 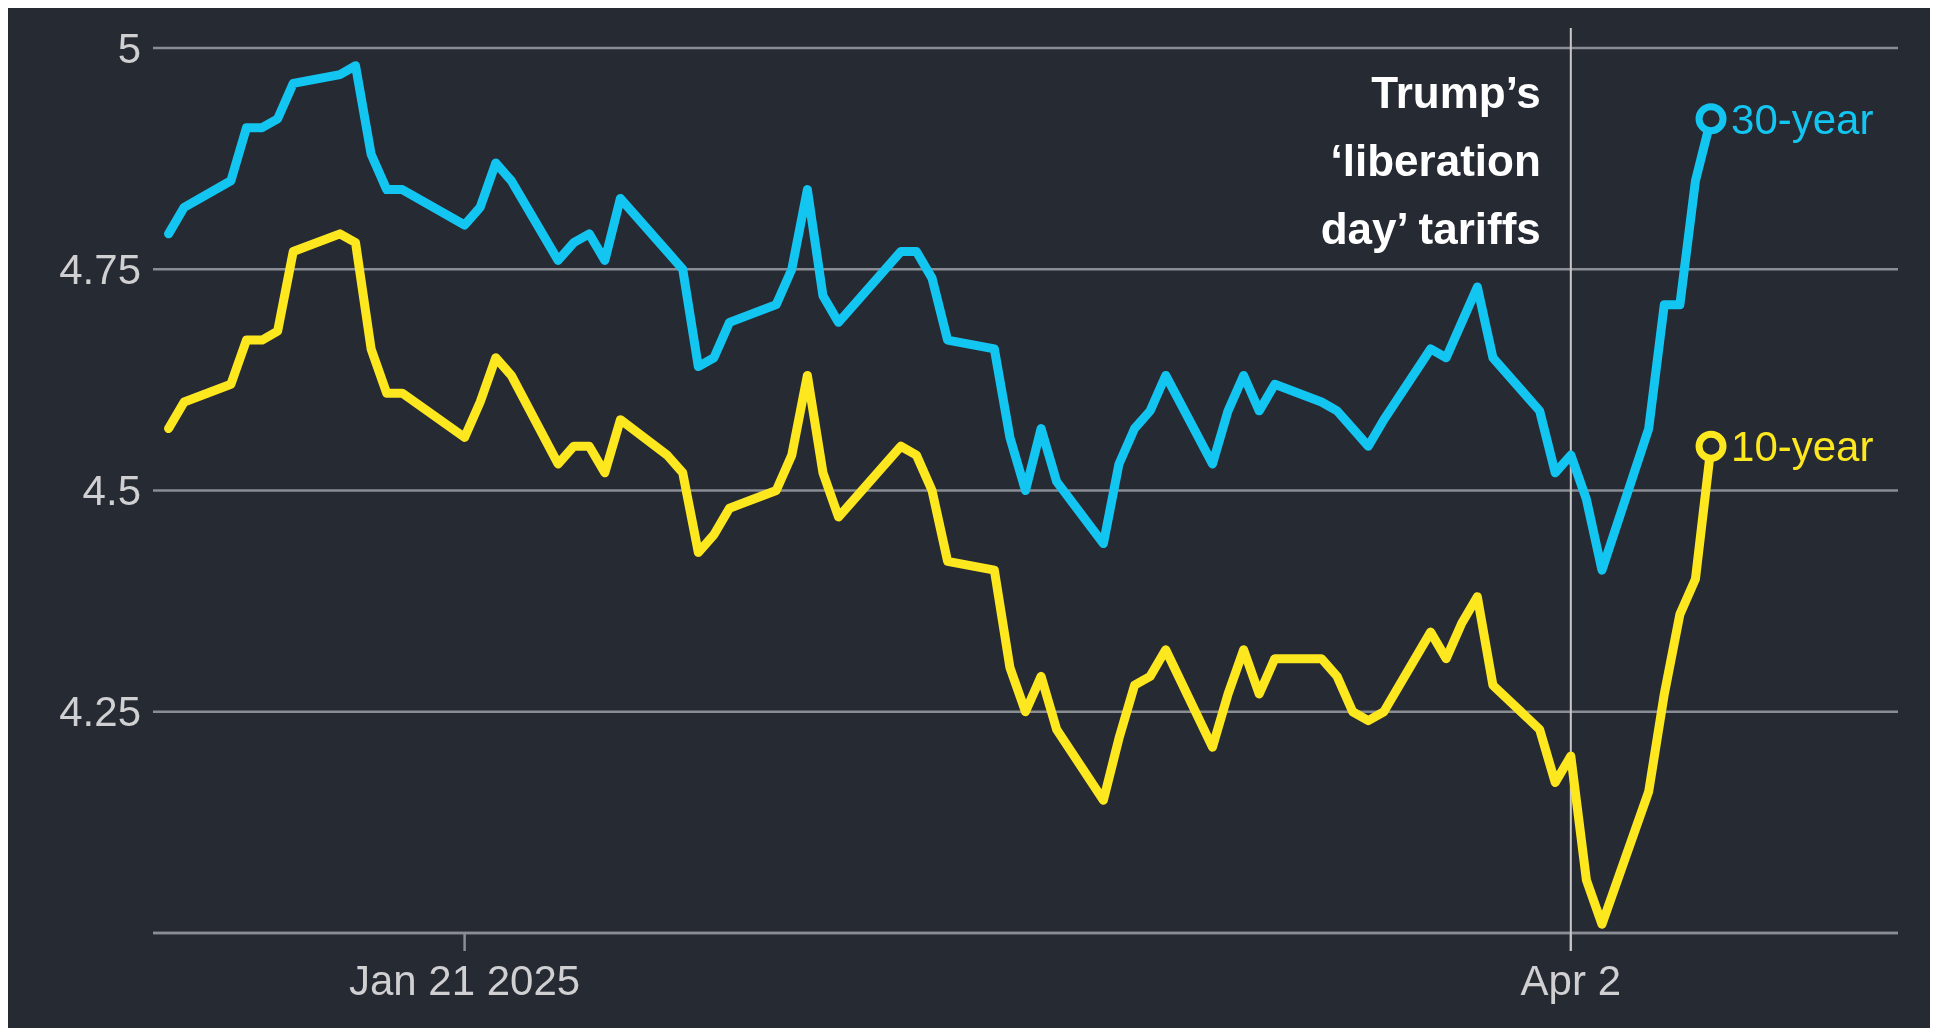 What do you see at coordinates (100, 712) in the screenshot?
I see `y-tick-label: 4.25` at bounding box center [100, 712].